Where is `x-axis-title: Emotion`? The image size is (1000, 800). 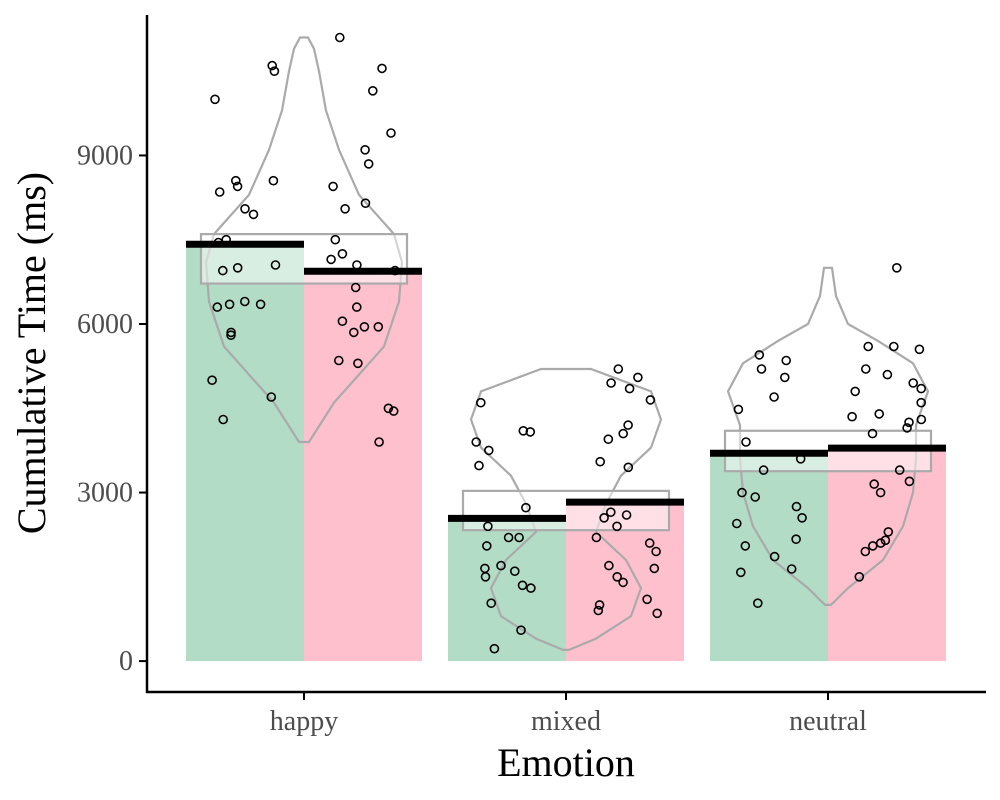
x-axis-title: Emotion is located at coordinates (566, 762).